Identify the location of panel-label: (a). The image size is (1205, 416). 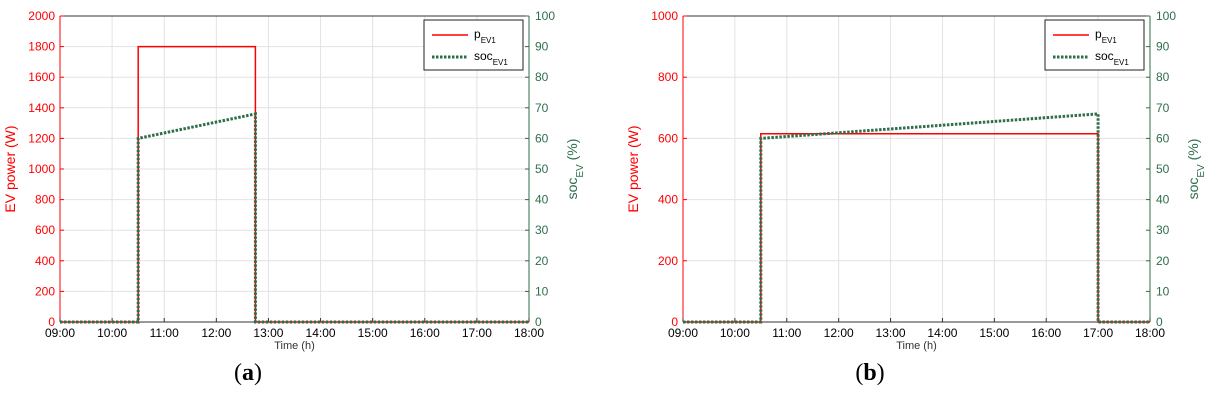
(248, 373).